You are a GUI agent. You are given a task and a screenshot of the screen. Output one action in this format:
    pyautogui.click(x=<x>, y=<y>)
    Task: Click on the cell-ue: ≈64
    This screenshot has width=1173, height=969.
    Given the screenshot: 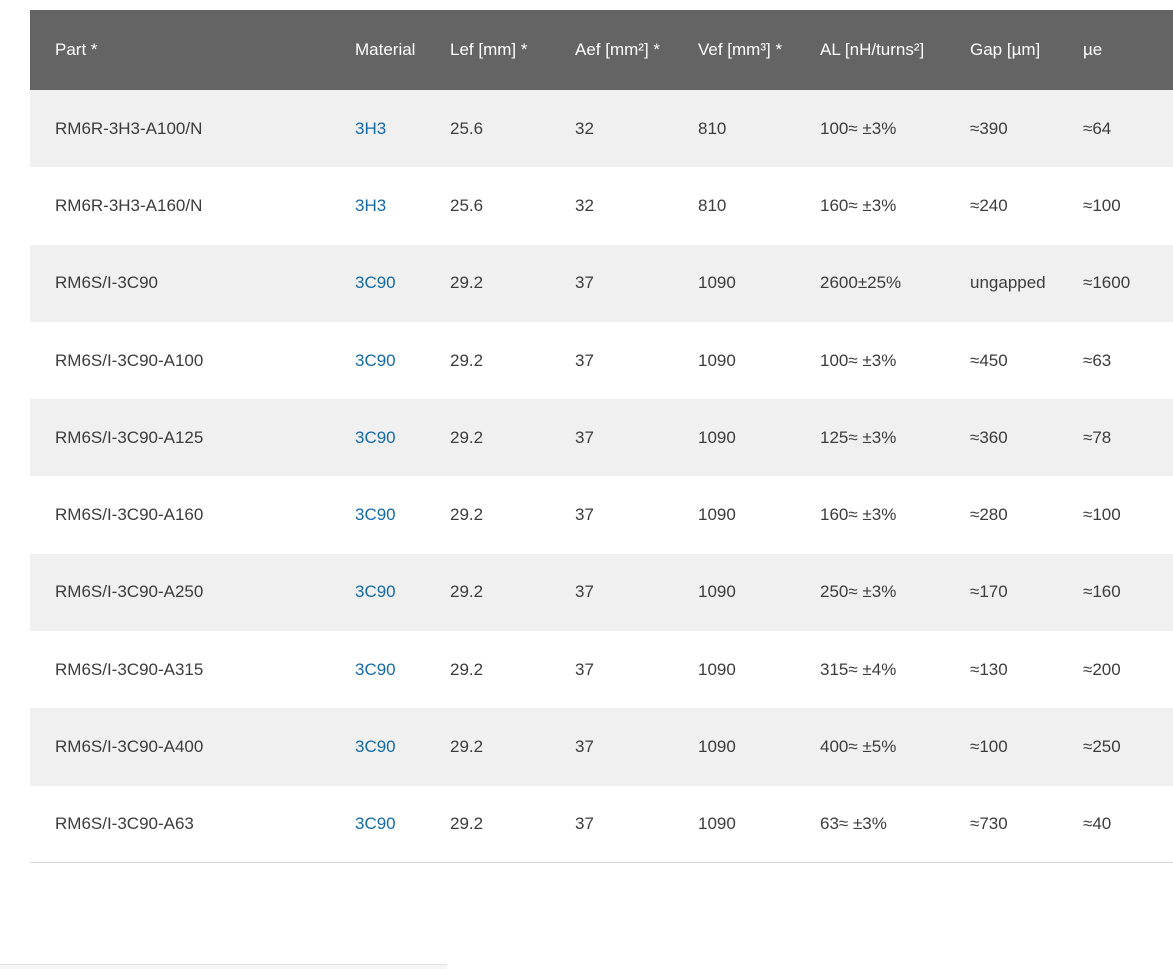 What is the action you would take?
    pyautogui.click(x=1097, y=128)
    